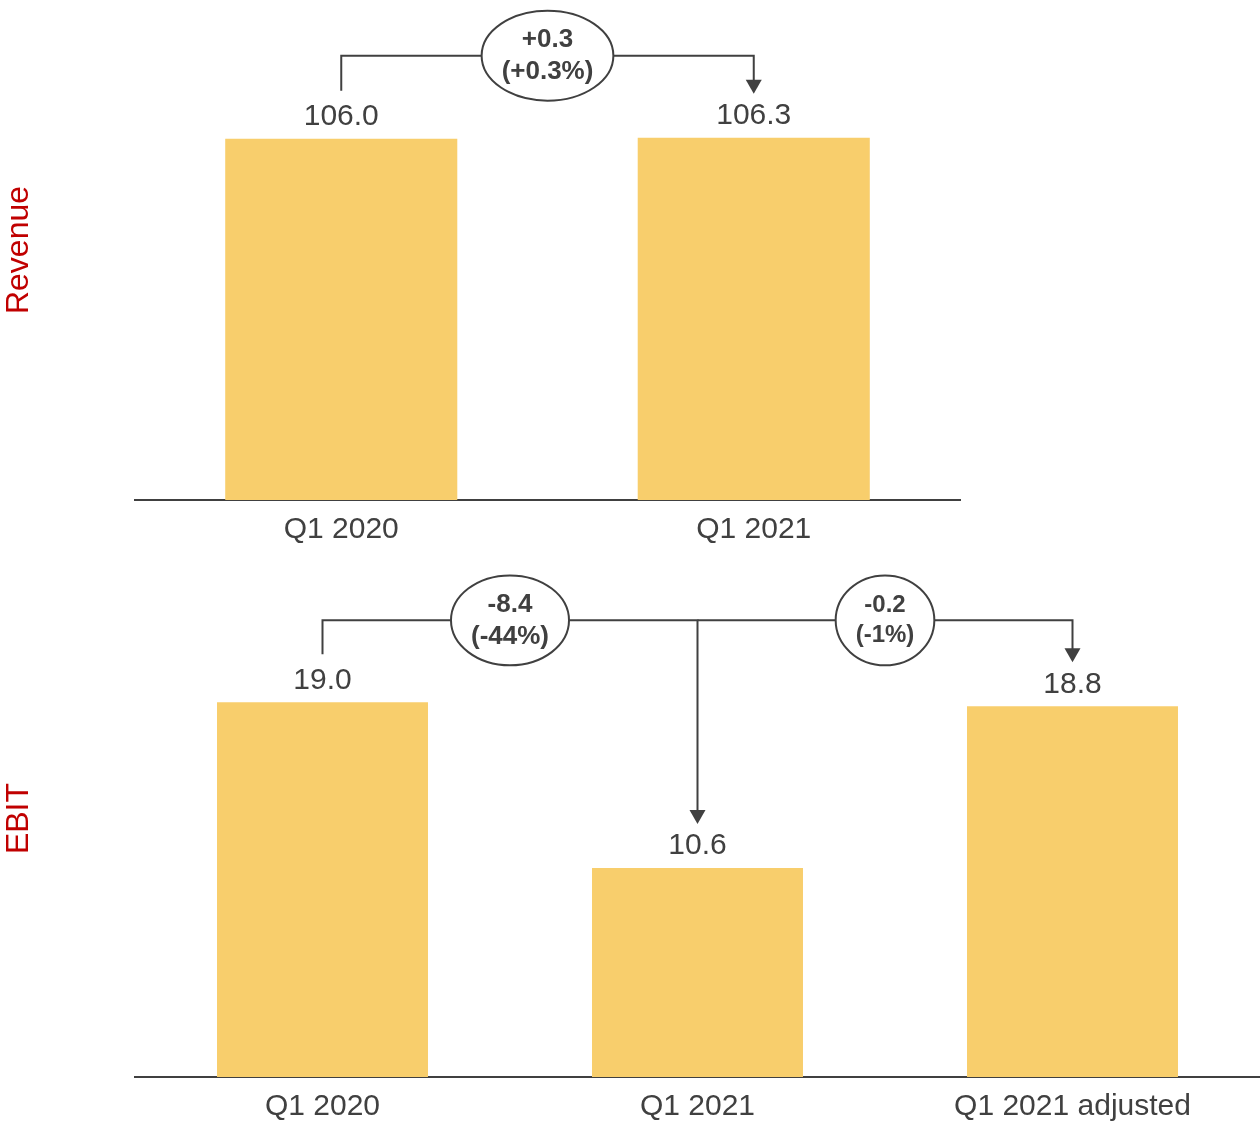  Describe the element at coordinates (1072, 682) in the screenshot. I see `data-label: 18.8` at that location.